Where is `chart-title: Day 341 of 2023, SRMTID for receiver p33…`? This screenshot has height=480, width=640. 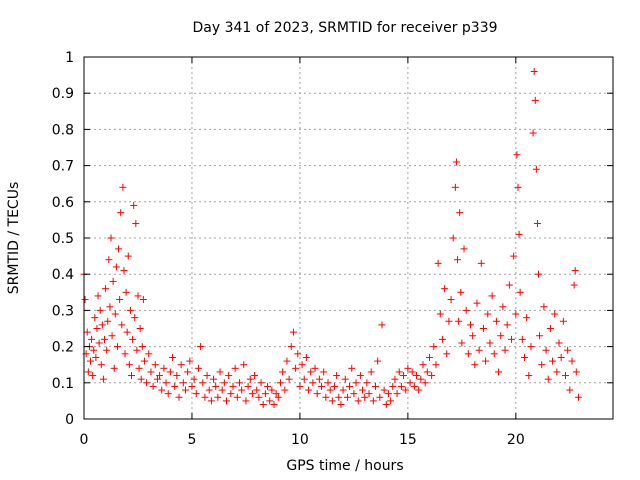 chart-title: Day 341 of 2023, SRMTID for receiver p33… is located at coordinates (344, 28).